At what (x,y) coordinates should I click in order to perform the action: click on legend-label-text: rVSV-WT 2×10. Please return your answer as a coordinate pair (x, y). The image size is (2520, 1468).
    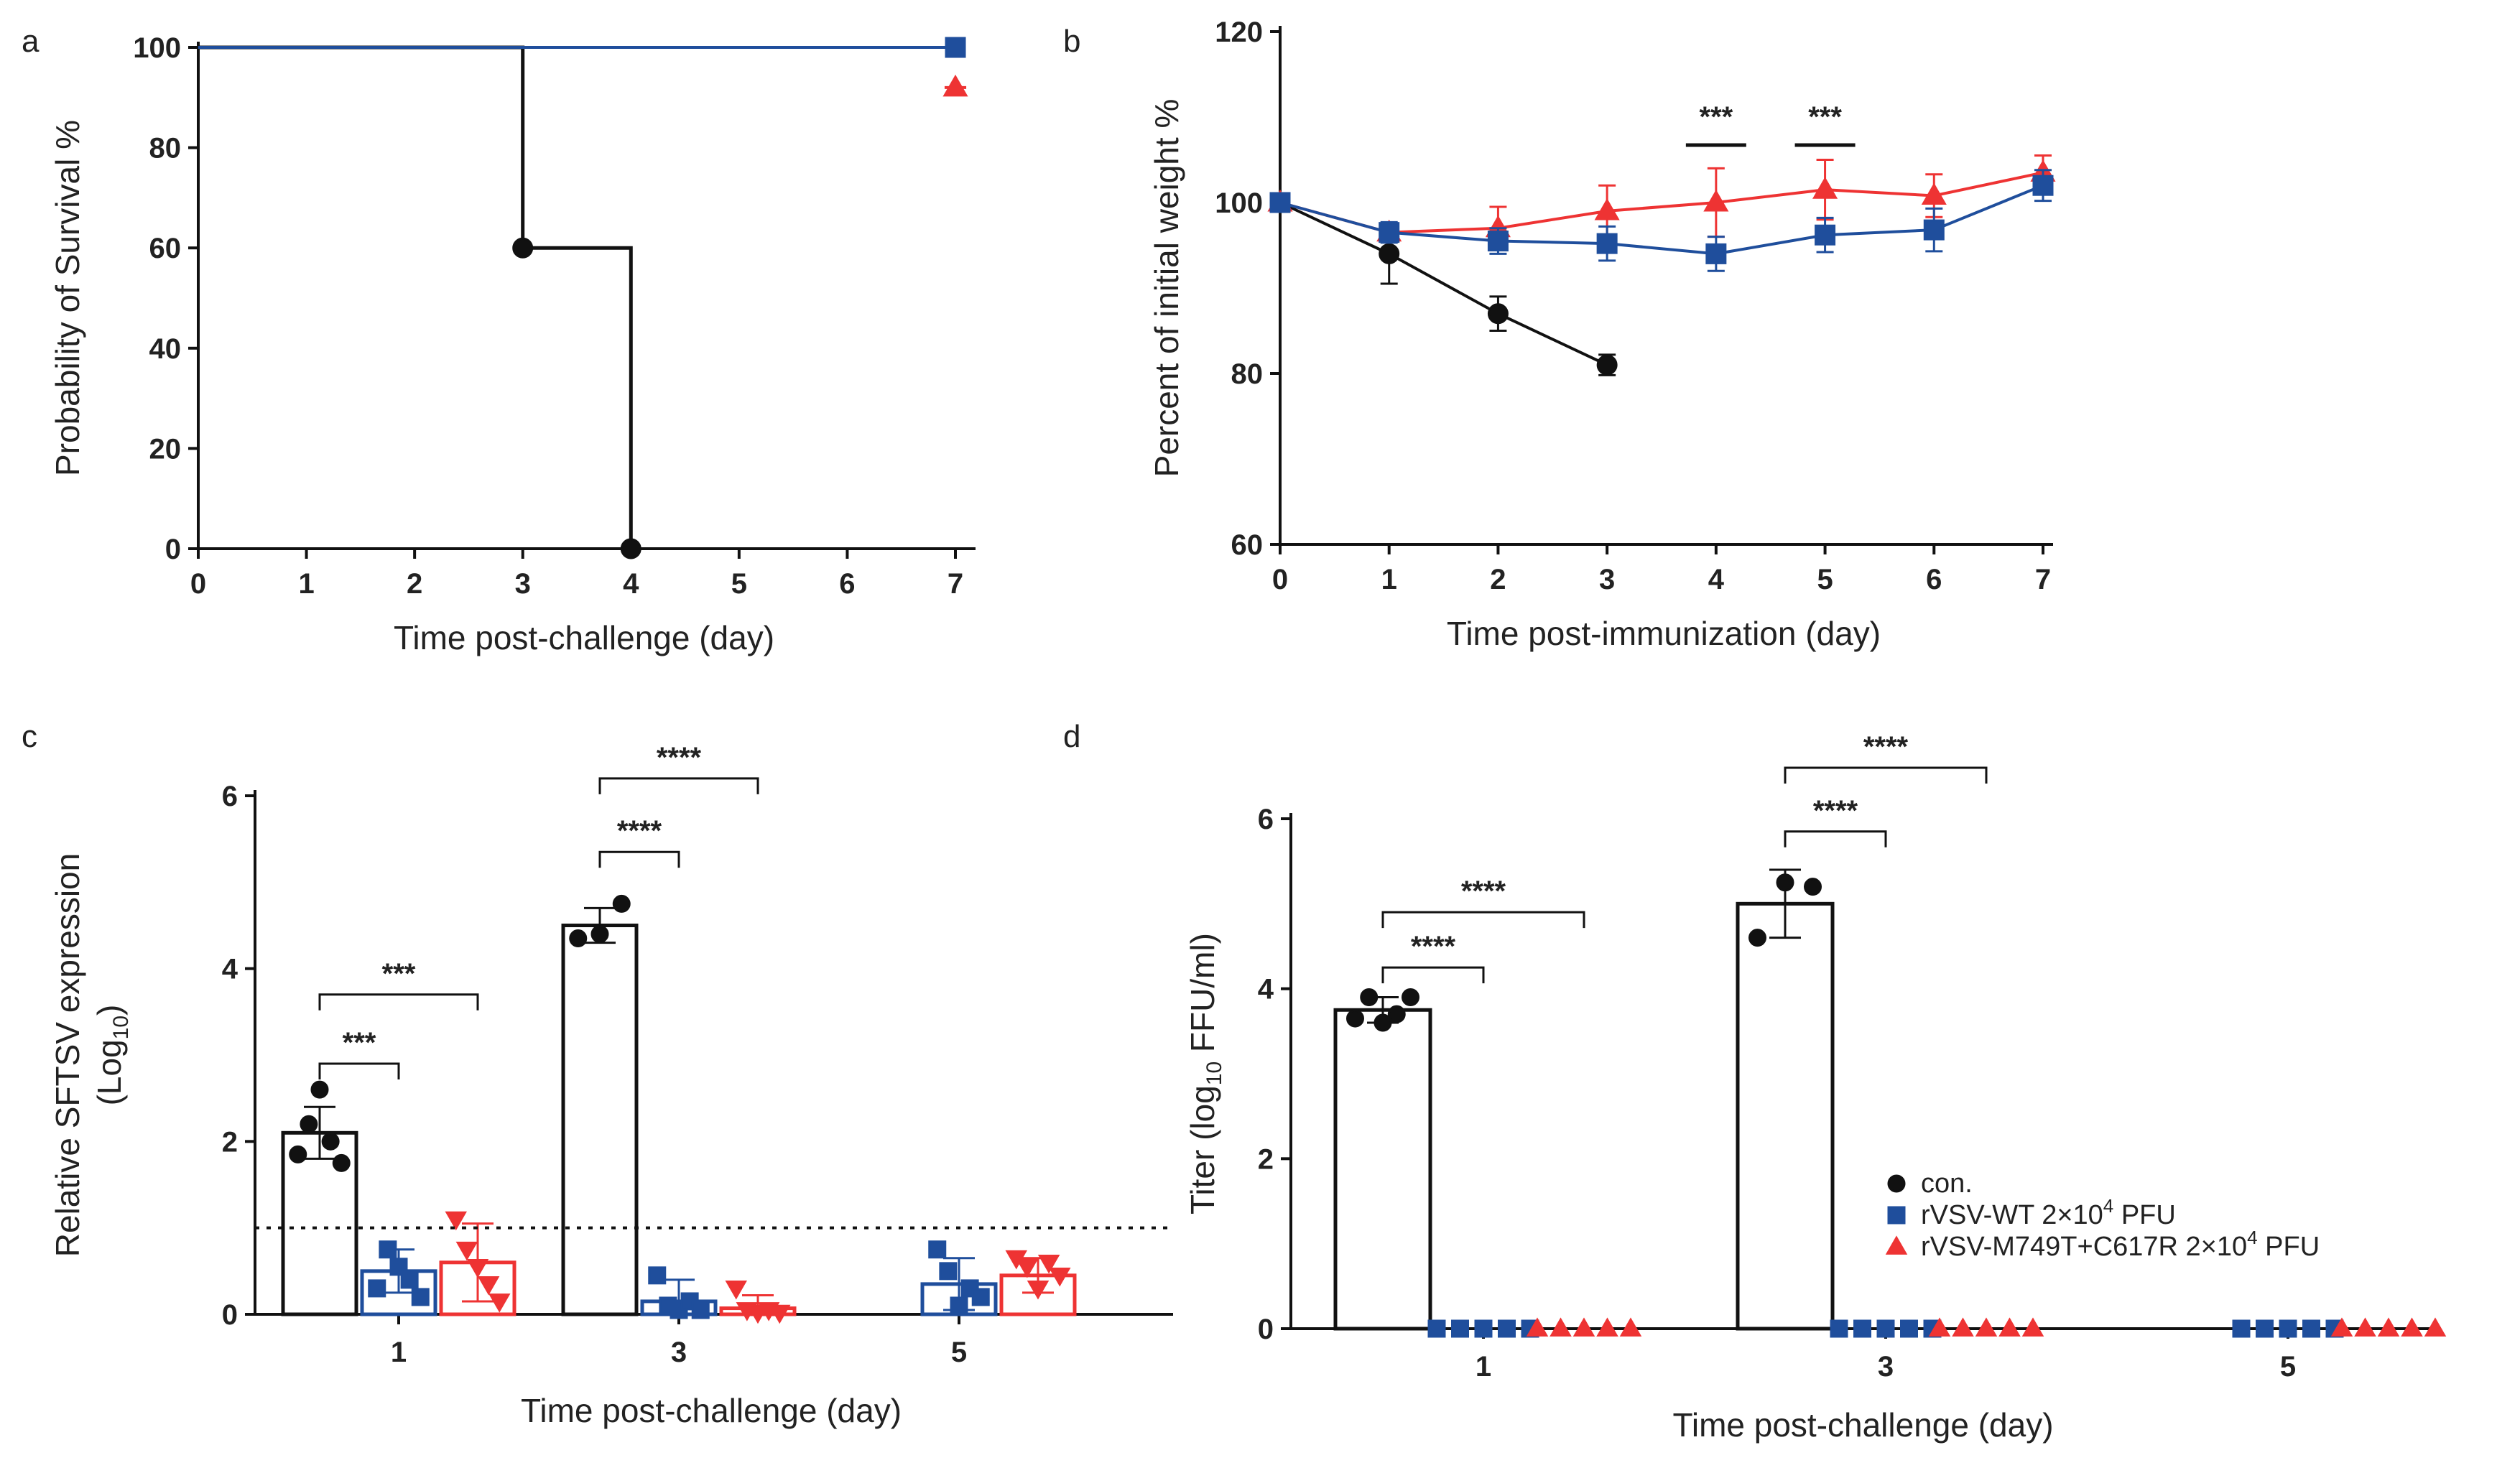
    Looking at the image, I should click on (2012, 1215).